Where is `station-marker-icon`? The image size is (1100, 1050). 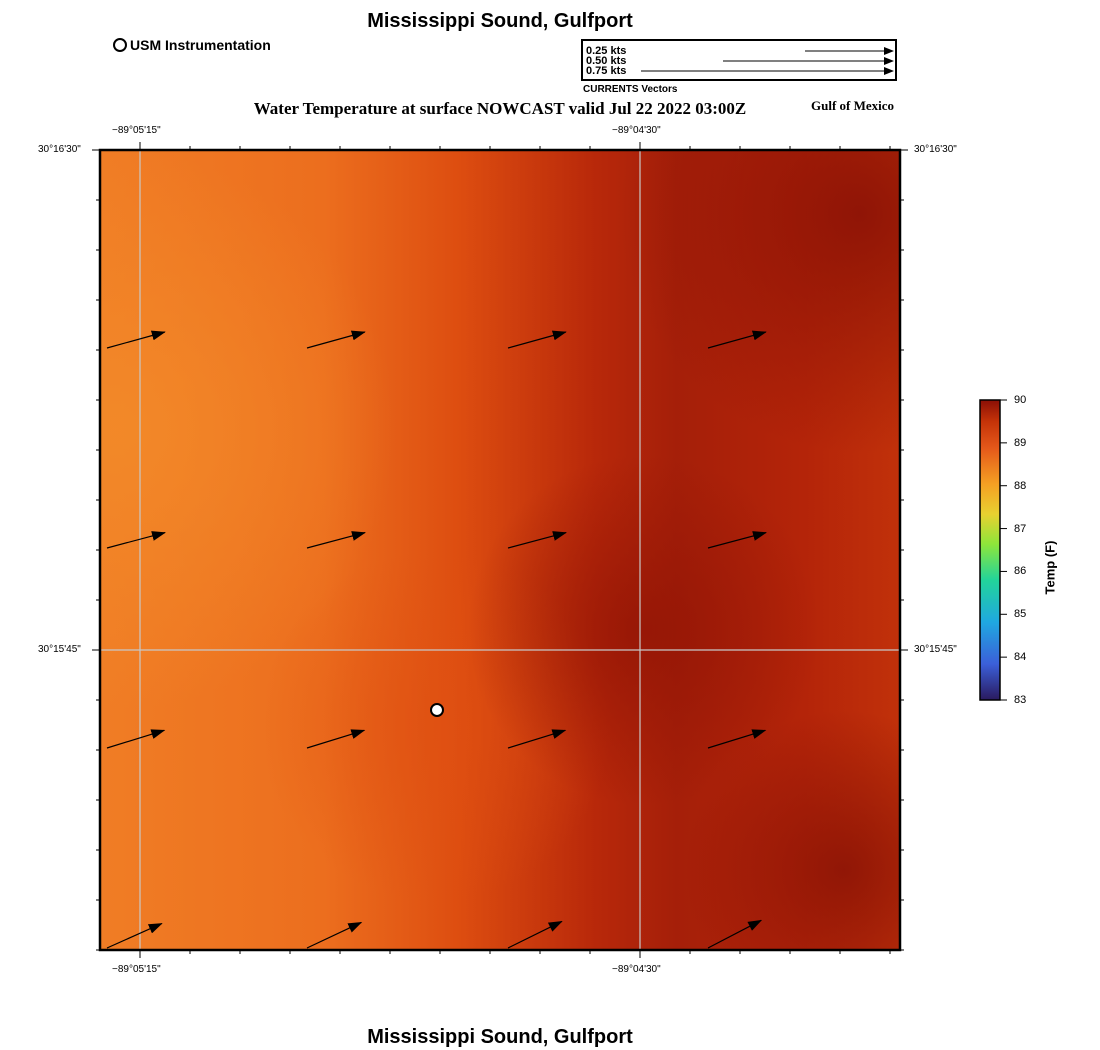
station-marker-icon is located at coordinates (120, 45).